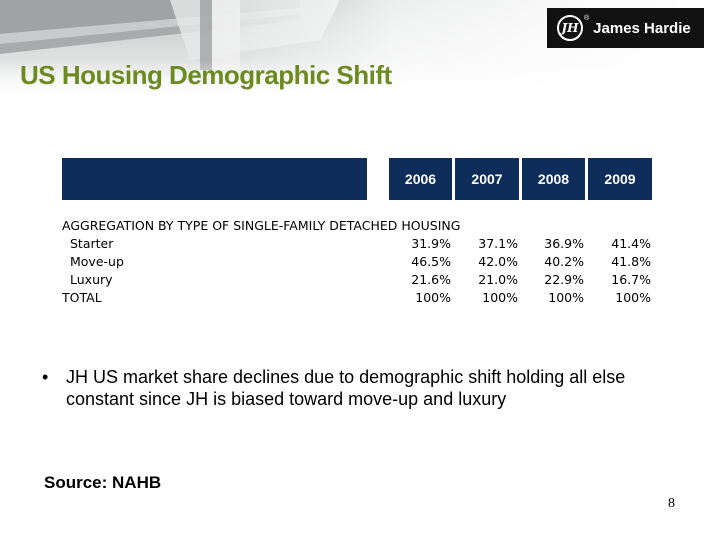 The image size is (720, 540). Describe the element at coordinates (358, 245) in the screenshot. I see `table-row: Starter 31.9% 37.1% 36.9% 41.4%` at that location.